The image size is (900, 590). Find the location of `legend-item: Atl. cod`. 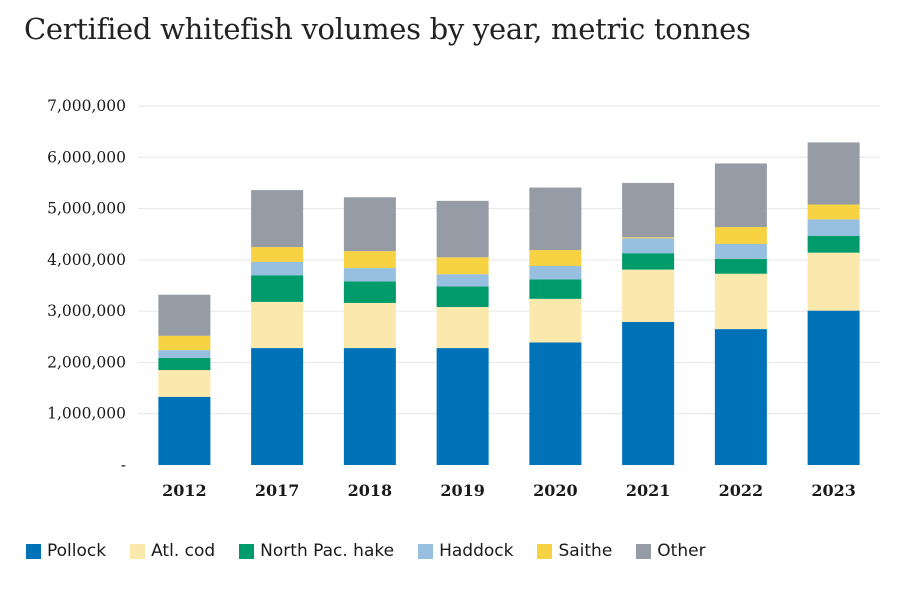

legend-item: Atl. cod is located at coordinates (172, 551).